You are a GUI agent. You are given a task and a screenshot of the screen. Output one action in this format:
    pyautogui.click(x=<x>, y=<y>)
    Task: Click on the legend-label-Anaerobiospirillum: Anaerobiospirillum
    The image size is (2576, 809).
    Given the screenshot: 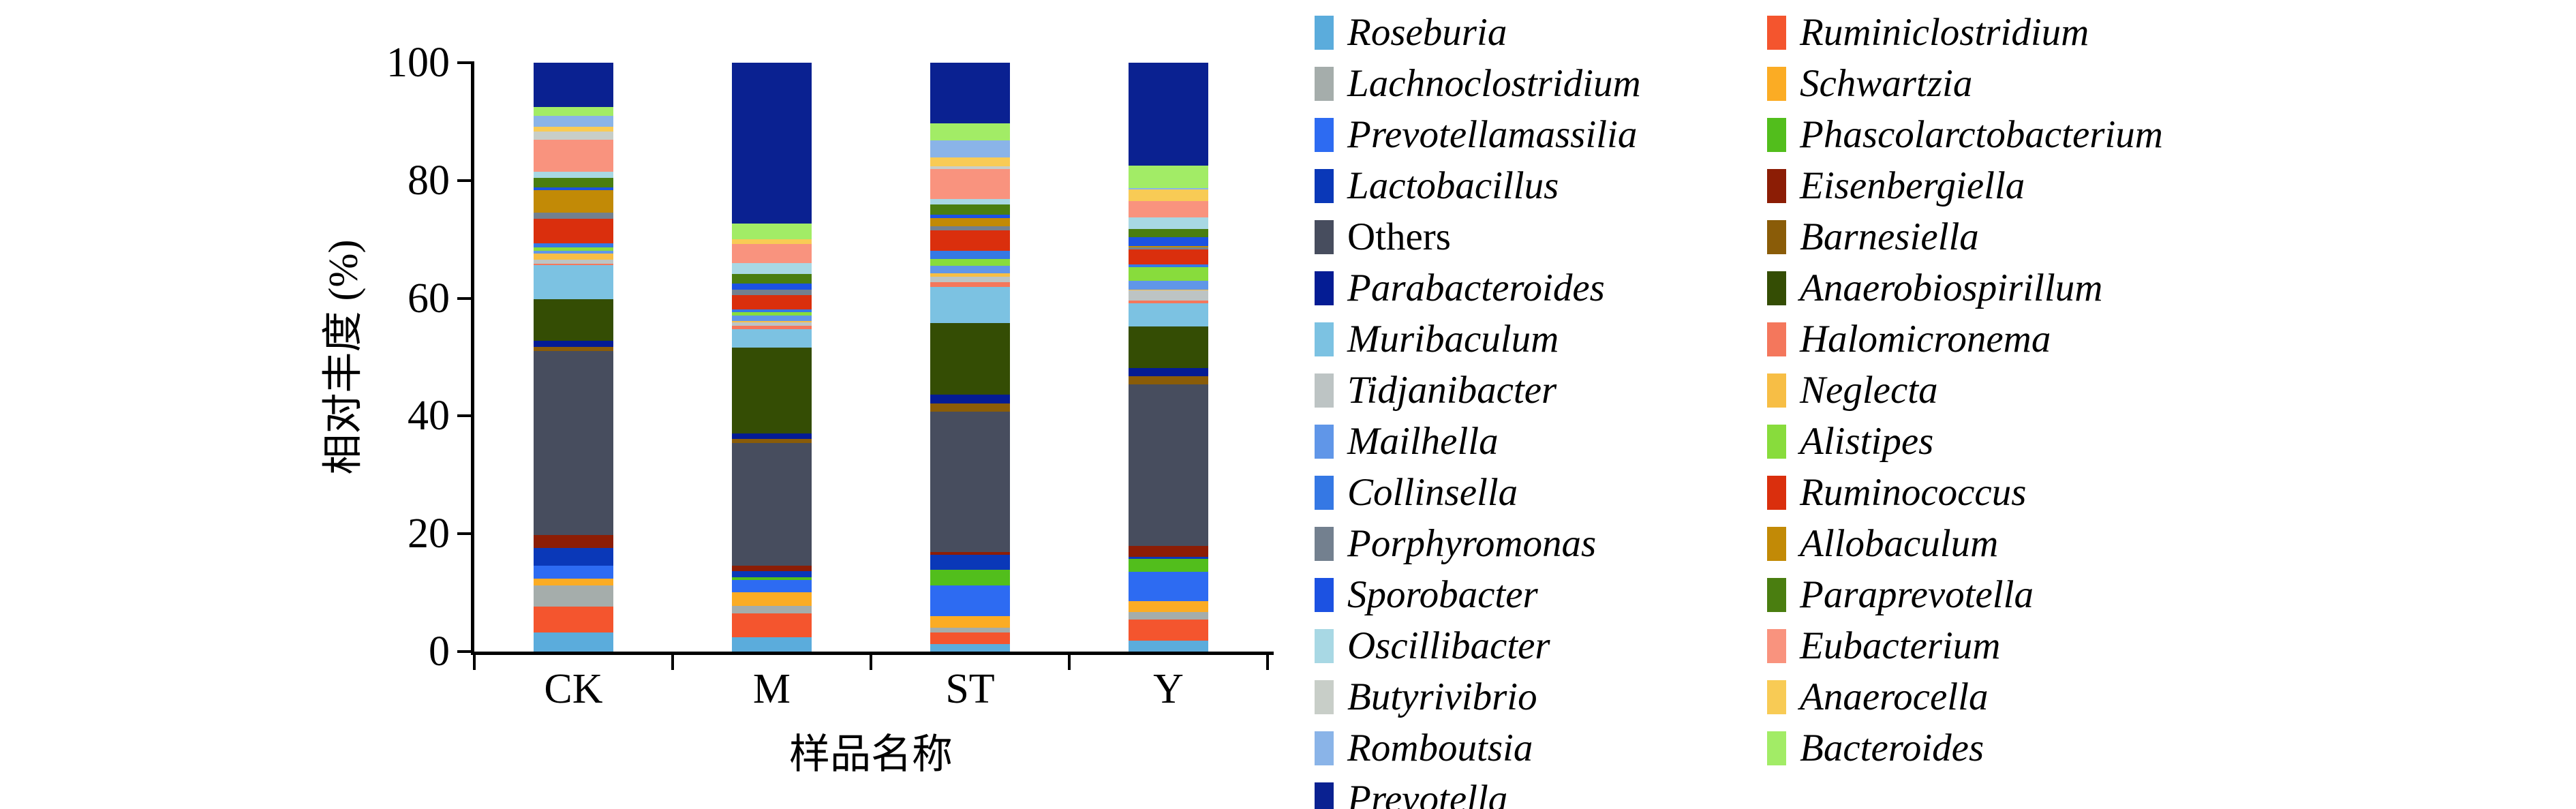 What is the action you would take?
    pyautogui.click(x=1952, y=287)
    